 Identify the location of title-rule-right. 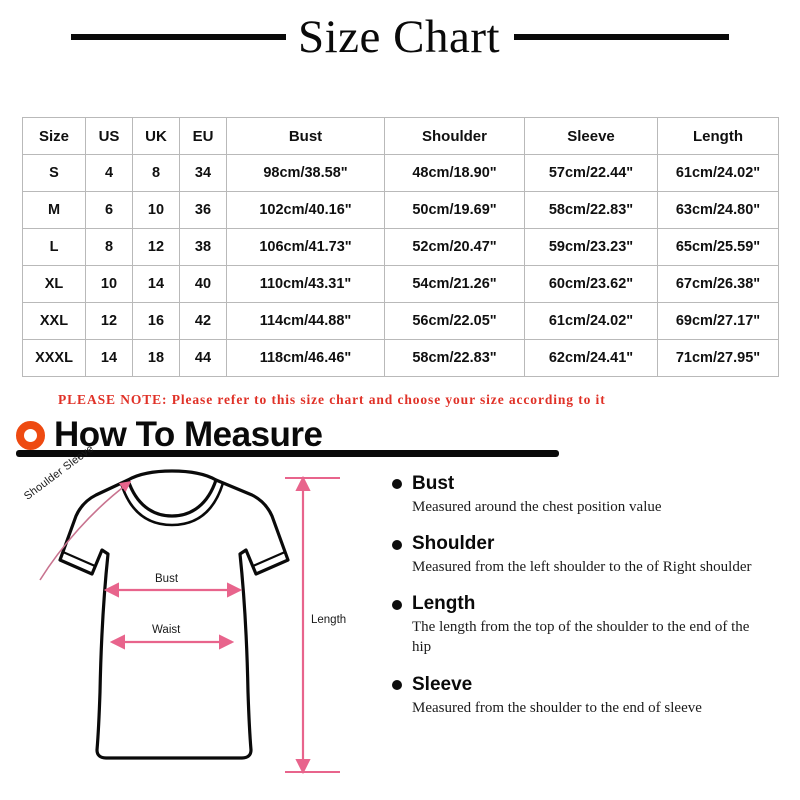
(622, 37).